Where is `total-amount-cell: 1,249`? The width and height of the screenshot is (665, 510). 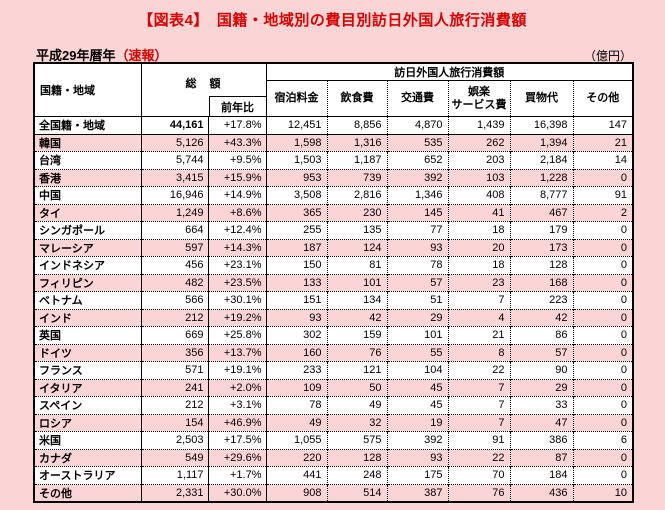
total-amount-cell: 1,249 is located at coordinates (174, 212).